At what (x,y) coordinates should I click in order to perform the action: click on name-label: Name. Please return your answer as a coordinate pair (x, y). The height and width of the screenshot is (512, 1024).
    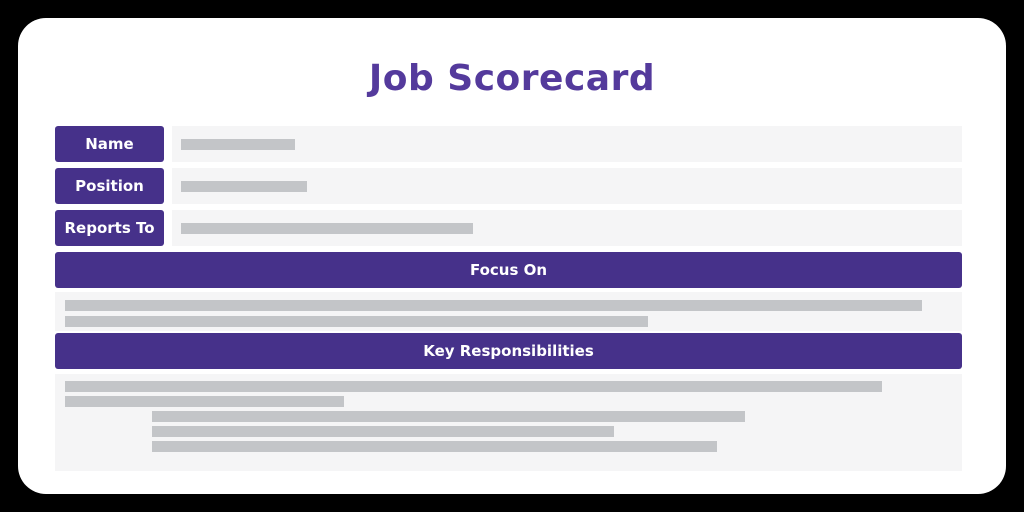
    Looking at the image, I should click on (109, 144).